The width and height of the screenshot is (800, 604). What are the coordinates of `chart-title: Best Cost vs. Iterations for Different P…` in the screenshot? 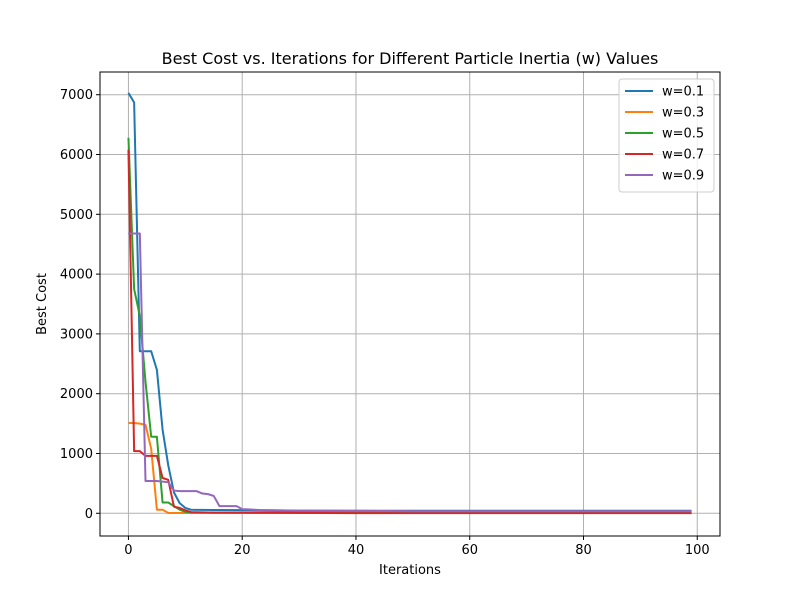 It's located at (410, 58).